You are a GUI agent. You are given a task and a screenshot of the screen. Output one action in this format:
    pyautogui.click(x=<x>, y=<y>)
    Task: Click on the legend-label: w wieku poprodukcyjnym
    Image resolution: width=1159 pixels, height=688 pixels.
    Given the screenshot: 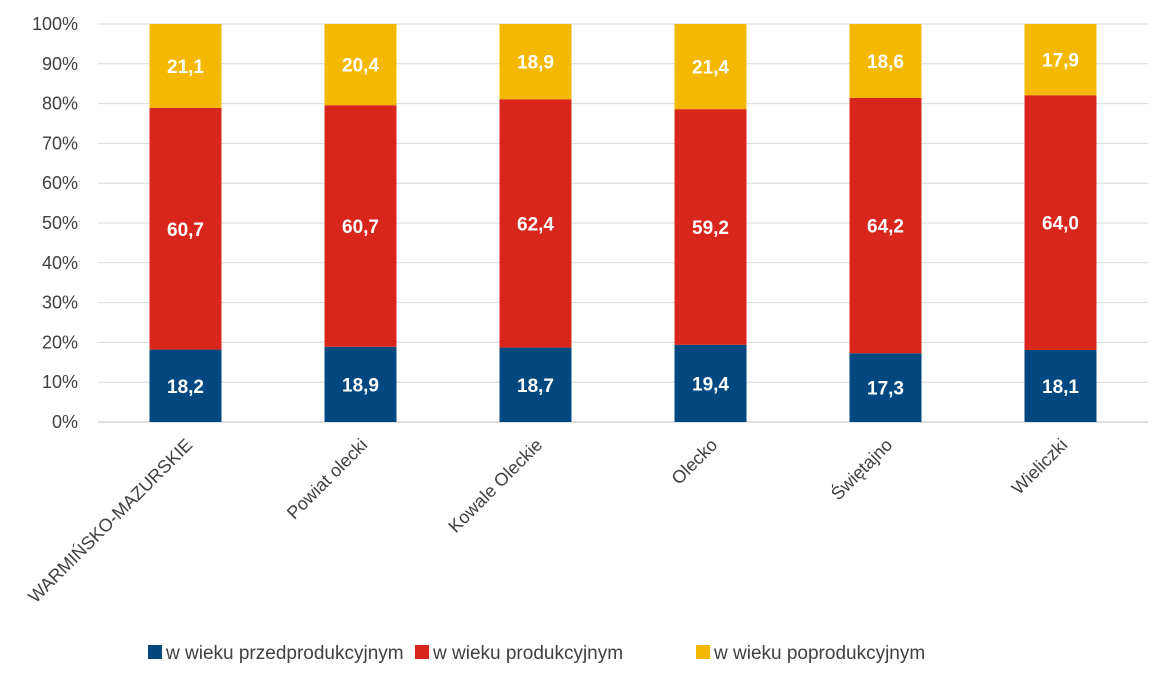 What is the action you would take?
    pyautogui.click(x=819, y=653)
    